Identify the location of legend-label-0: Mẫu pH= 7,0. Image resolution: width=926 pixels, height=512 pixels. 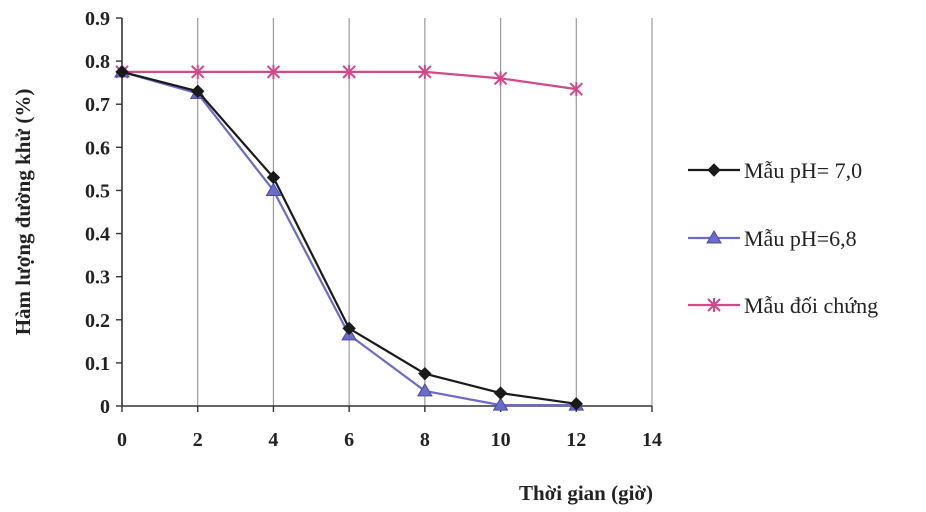
(803, 170).